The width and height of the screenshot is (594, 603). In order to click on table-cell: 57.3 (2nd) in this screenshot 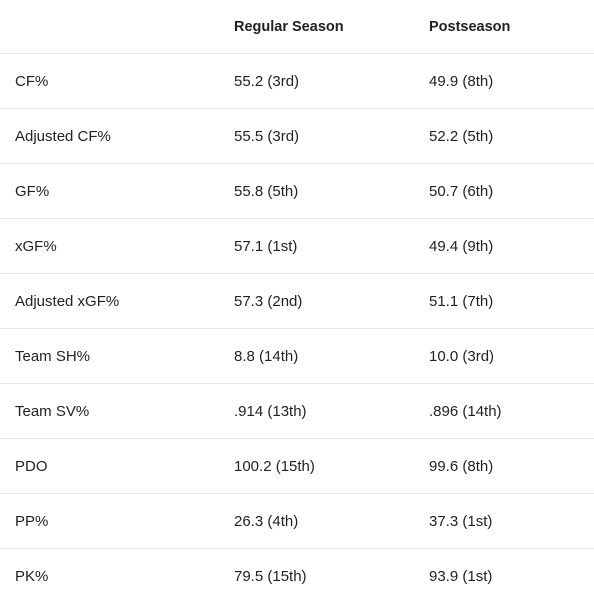, I will do `click(331, 301)`.